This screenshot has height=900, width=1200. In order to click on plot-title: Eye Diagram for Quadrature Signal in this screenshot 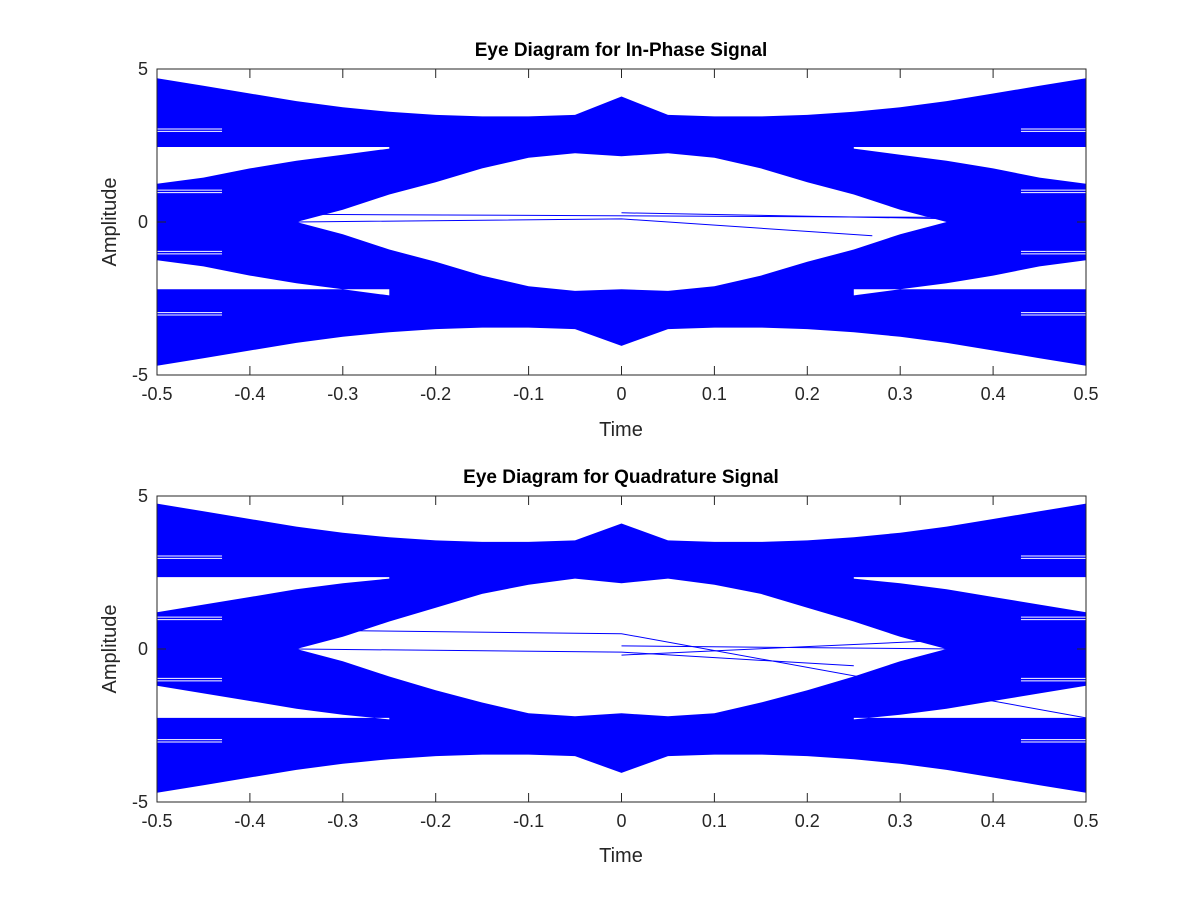, I will do `click(621, 477)`.